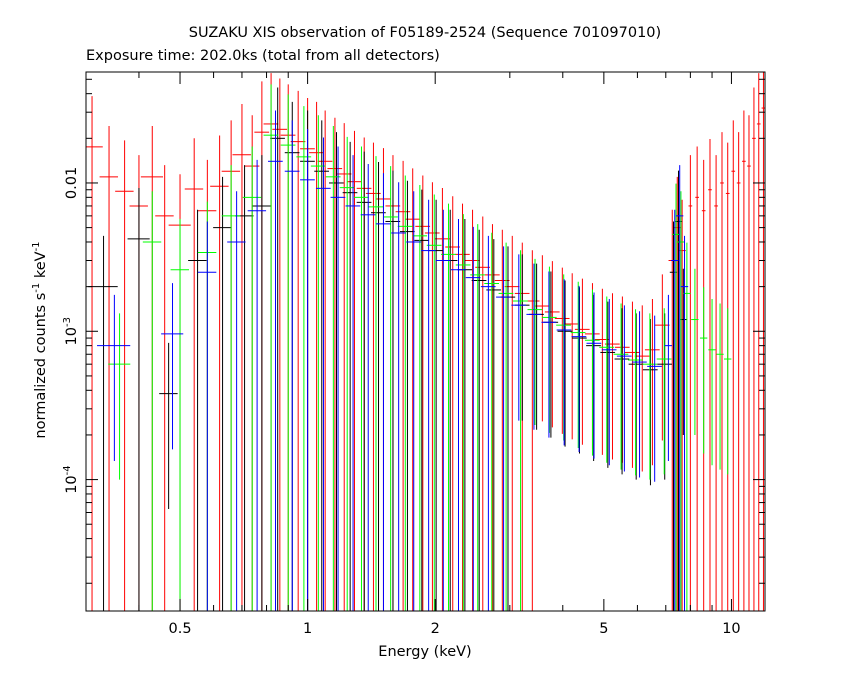 This screenshot has width=850, height=680. What do you see at coordinates (41, 366) in the screenshot?
I see `y-axis-label-main: normalized counts s` at bounding box center [41, 366].